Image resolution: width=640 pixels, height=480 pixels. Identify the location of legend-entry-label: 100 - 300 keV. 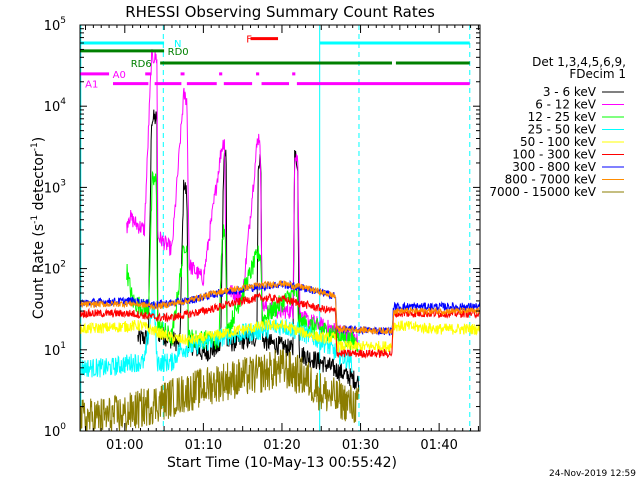
(554, 155).